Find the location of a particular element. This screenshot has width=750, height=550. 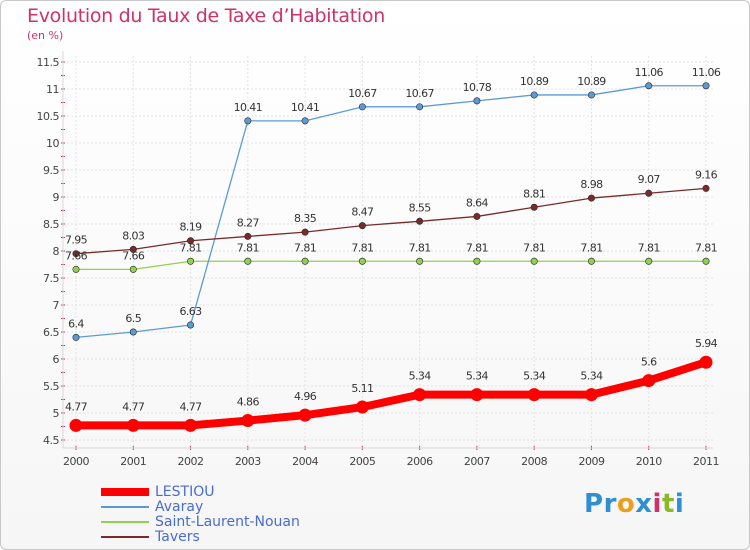

legend-item-avaray: Avaray is located at coordinates (231, 507).